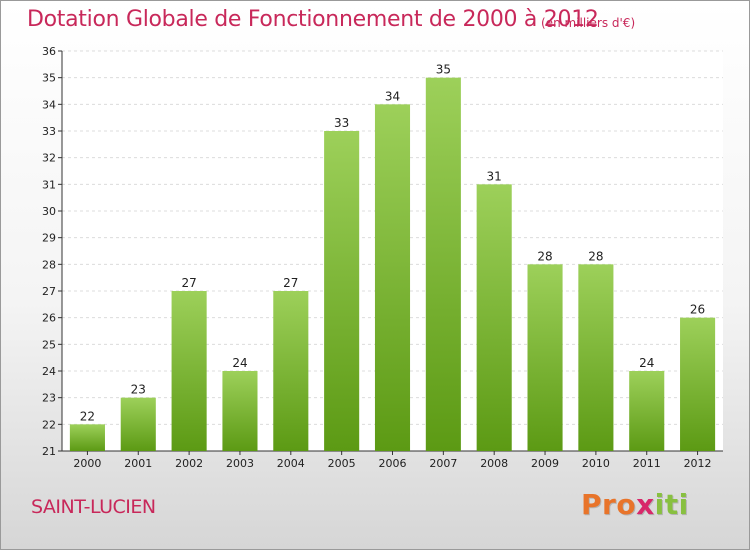  Describe the element at coordinates (49, 104) in the screenshot. I see `y-tick-label: 34` at that location.